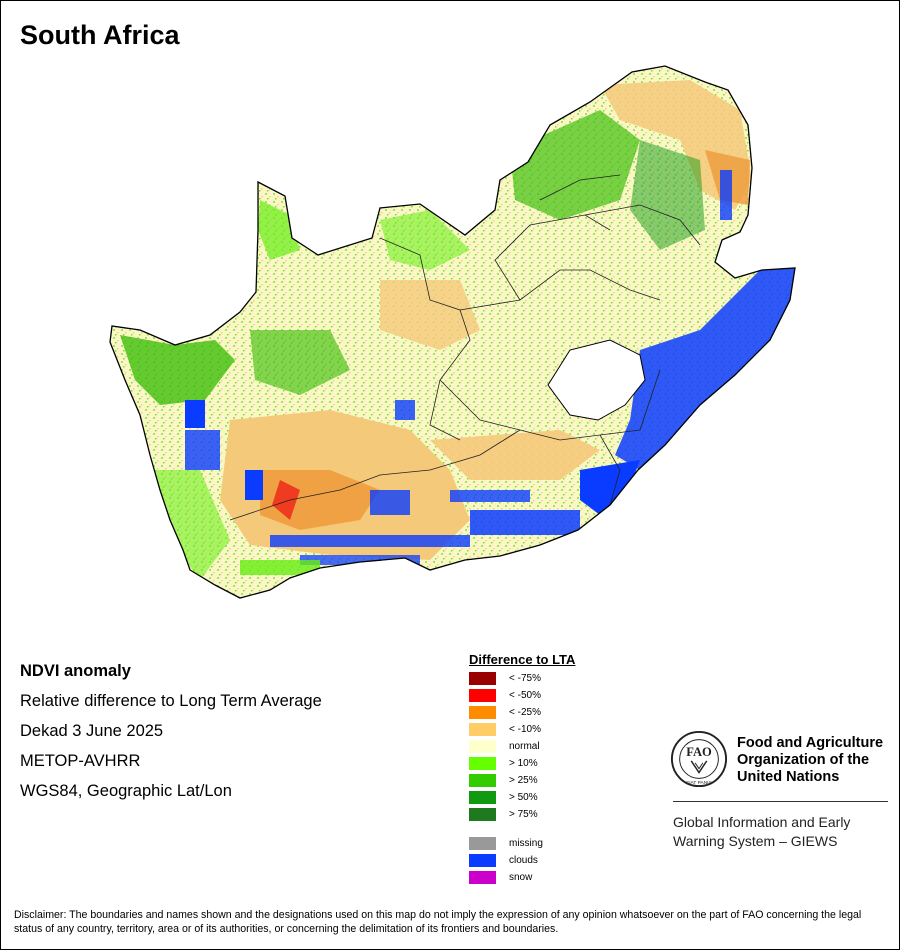 The height and width of the screenshot is (950, 900). Describe the element at coordinates (554, 815) in the screenshot. I see `legend-item: > 75%` at that location.